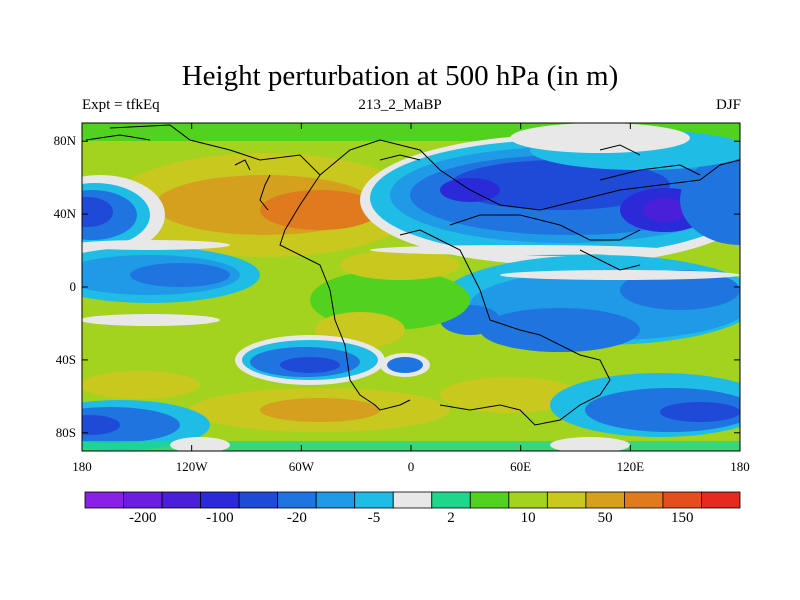 This screenshot has height=600, width=800. I want to click on y-tick-label: 40N, so click(64, 214).